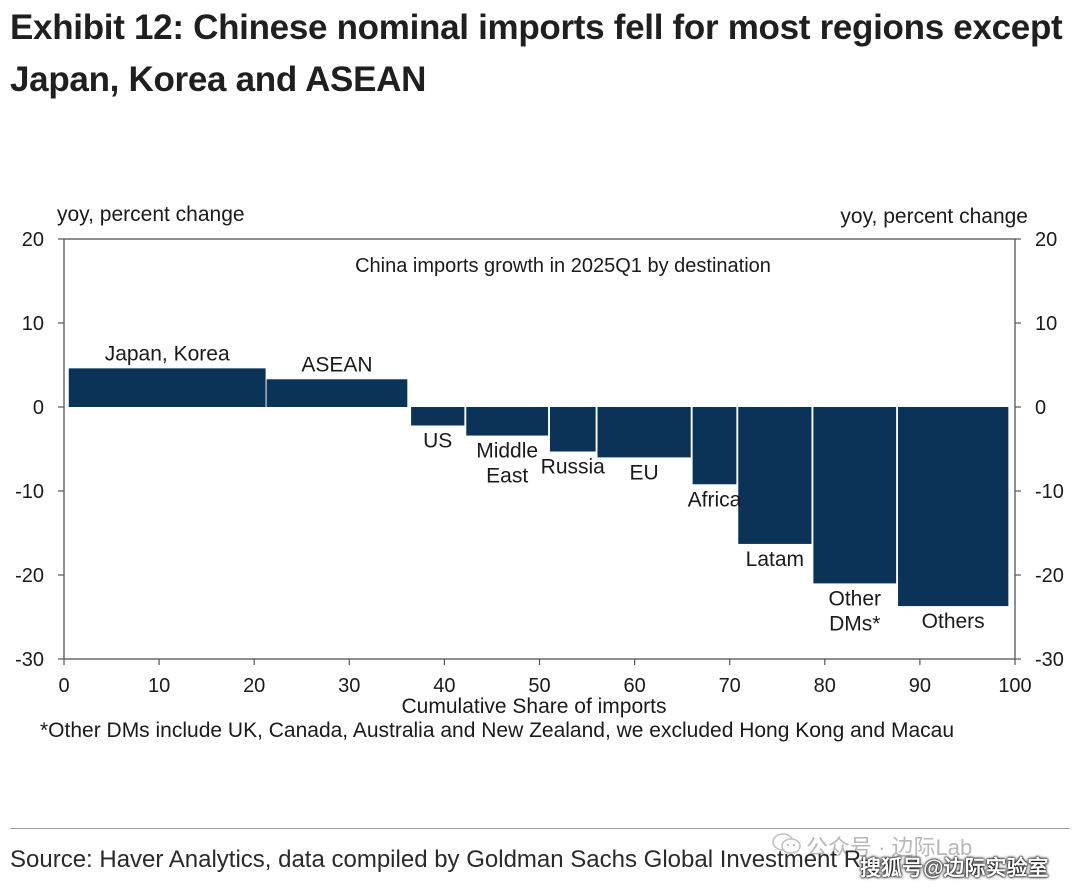  I want to click on bar-japan-korea, so click(167, 387).